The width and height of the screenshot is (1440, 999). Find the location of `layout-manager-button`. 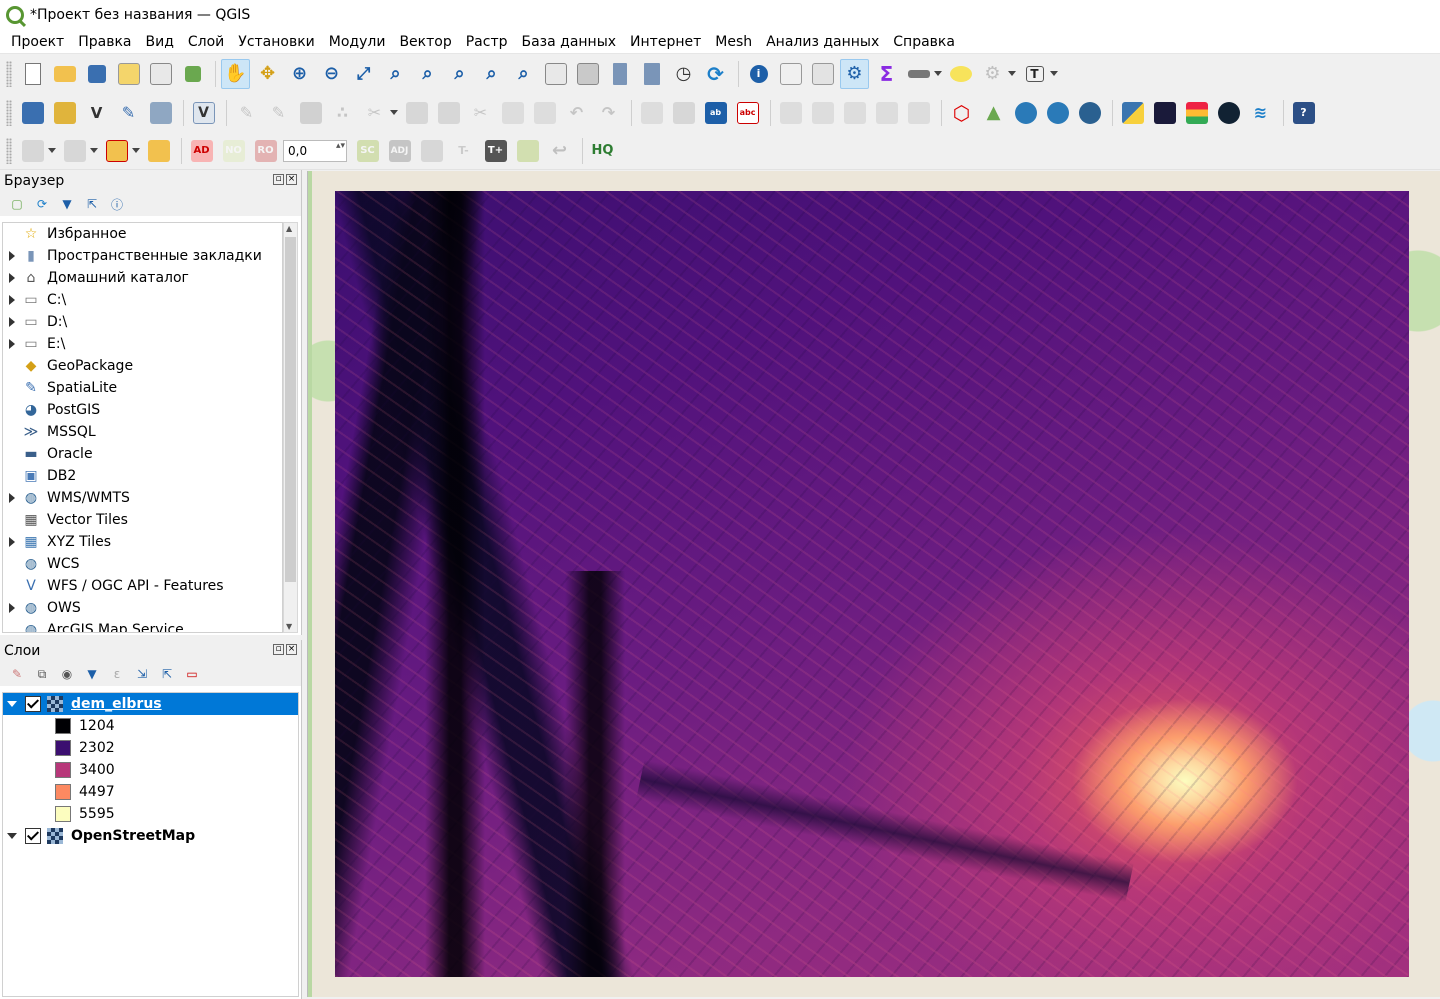

layout-manager-button is located at coordinates (160, 74).